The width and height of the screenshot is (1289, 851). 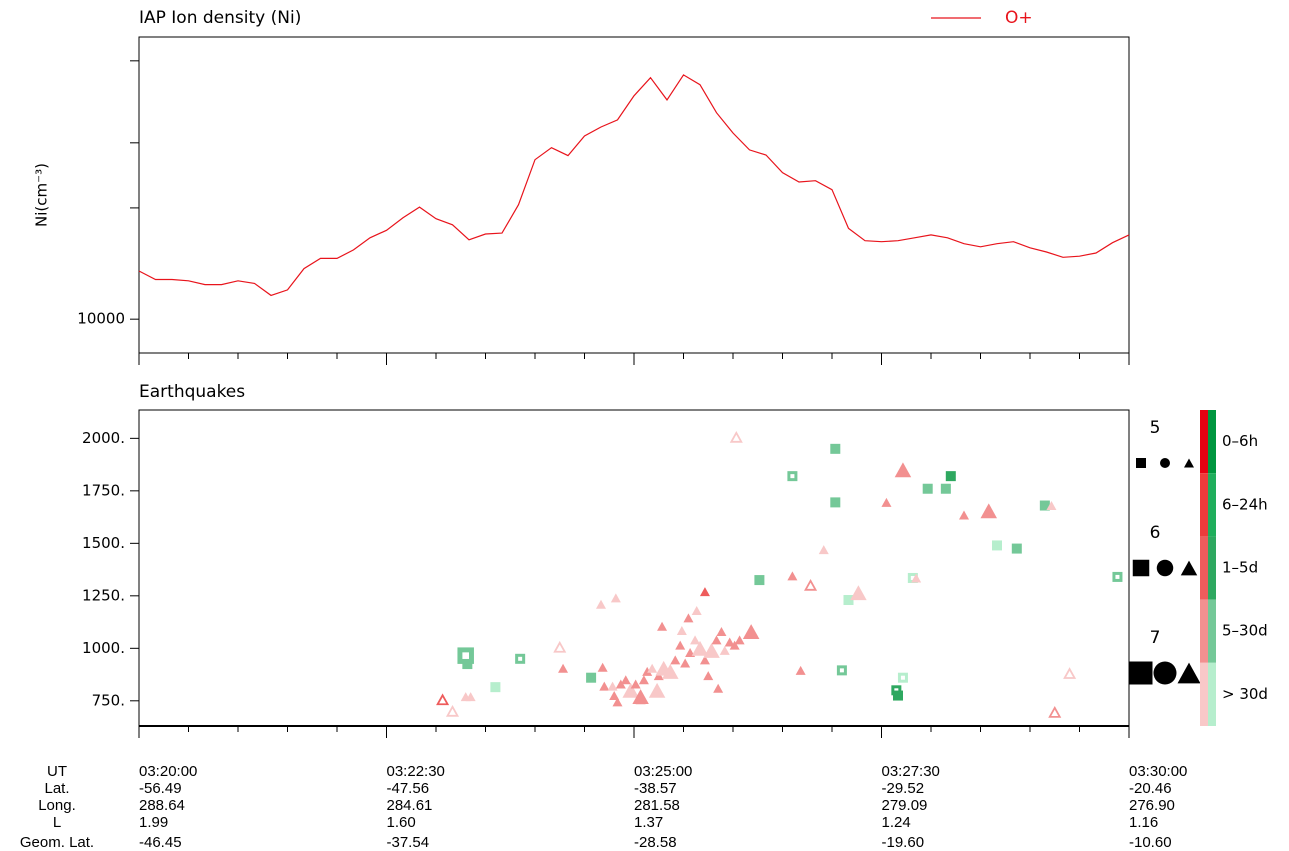 What do you see at coordinates (57, 771) in the screenshot?
I see `row-label: UT` at bounding box center [57, 771].